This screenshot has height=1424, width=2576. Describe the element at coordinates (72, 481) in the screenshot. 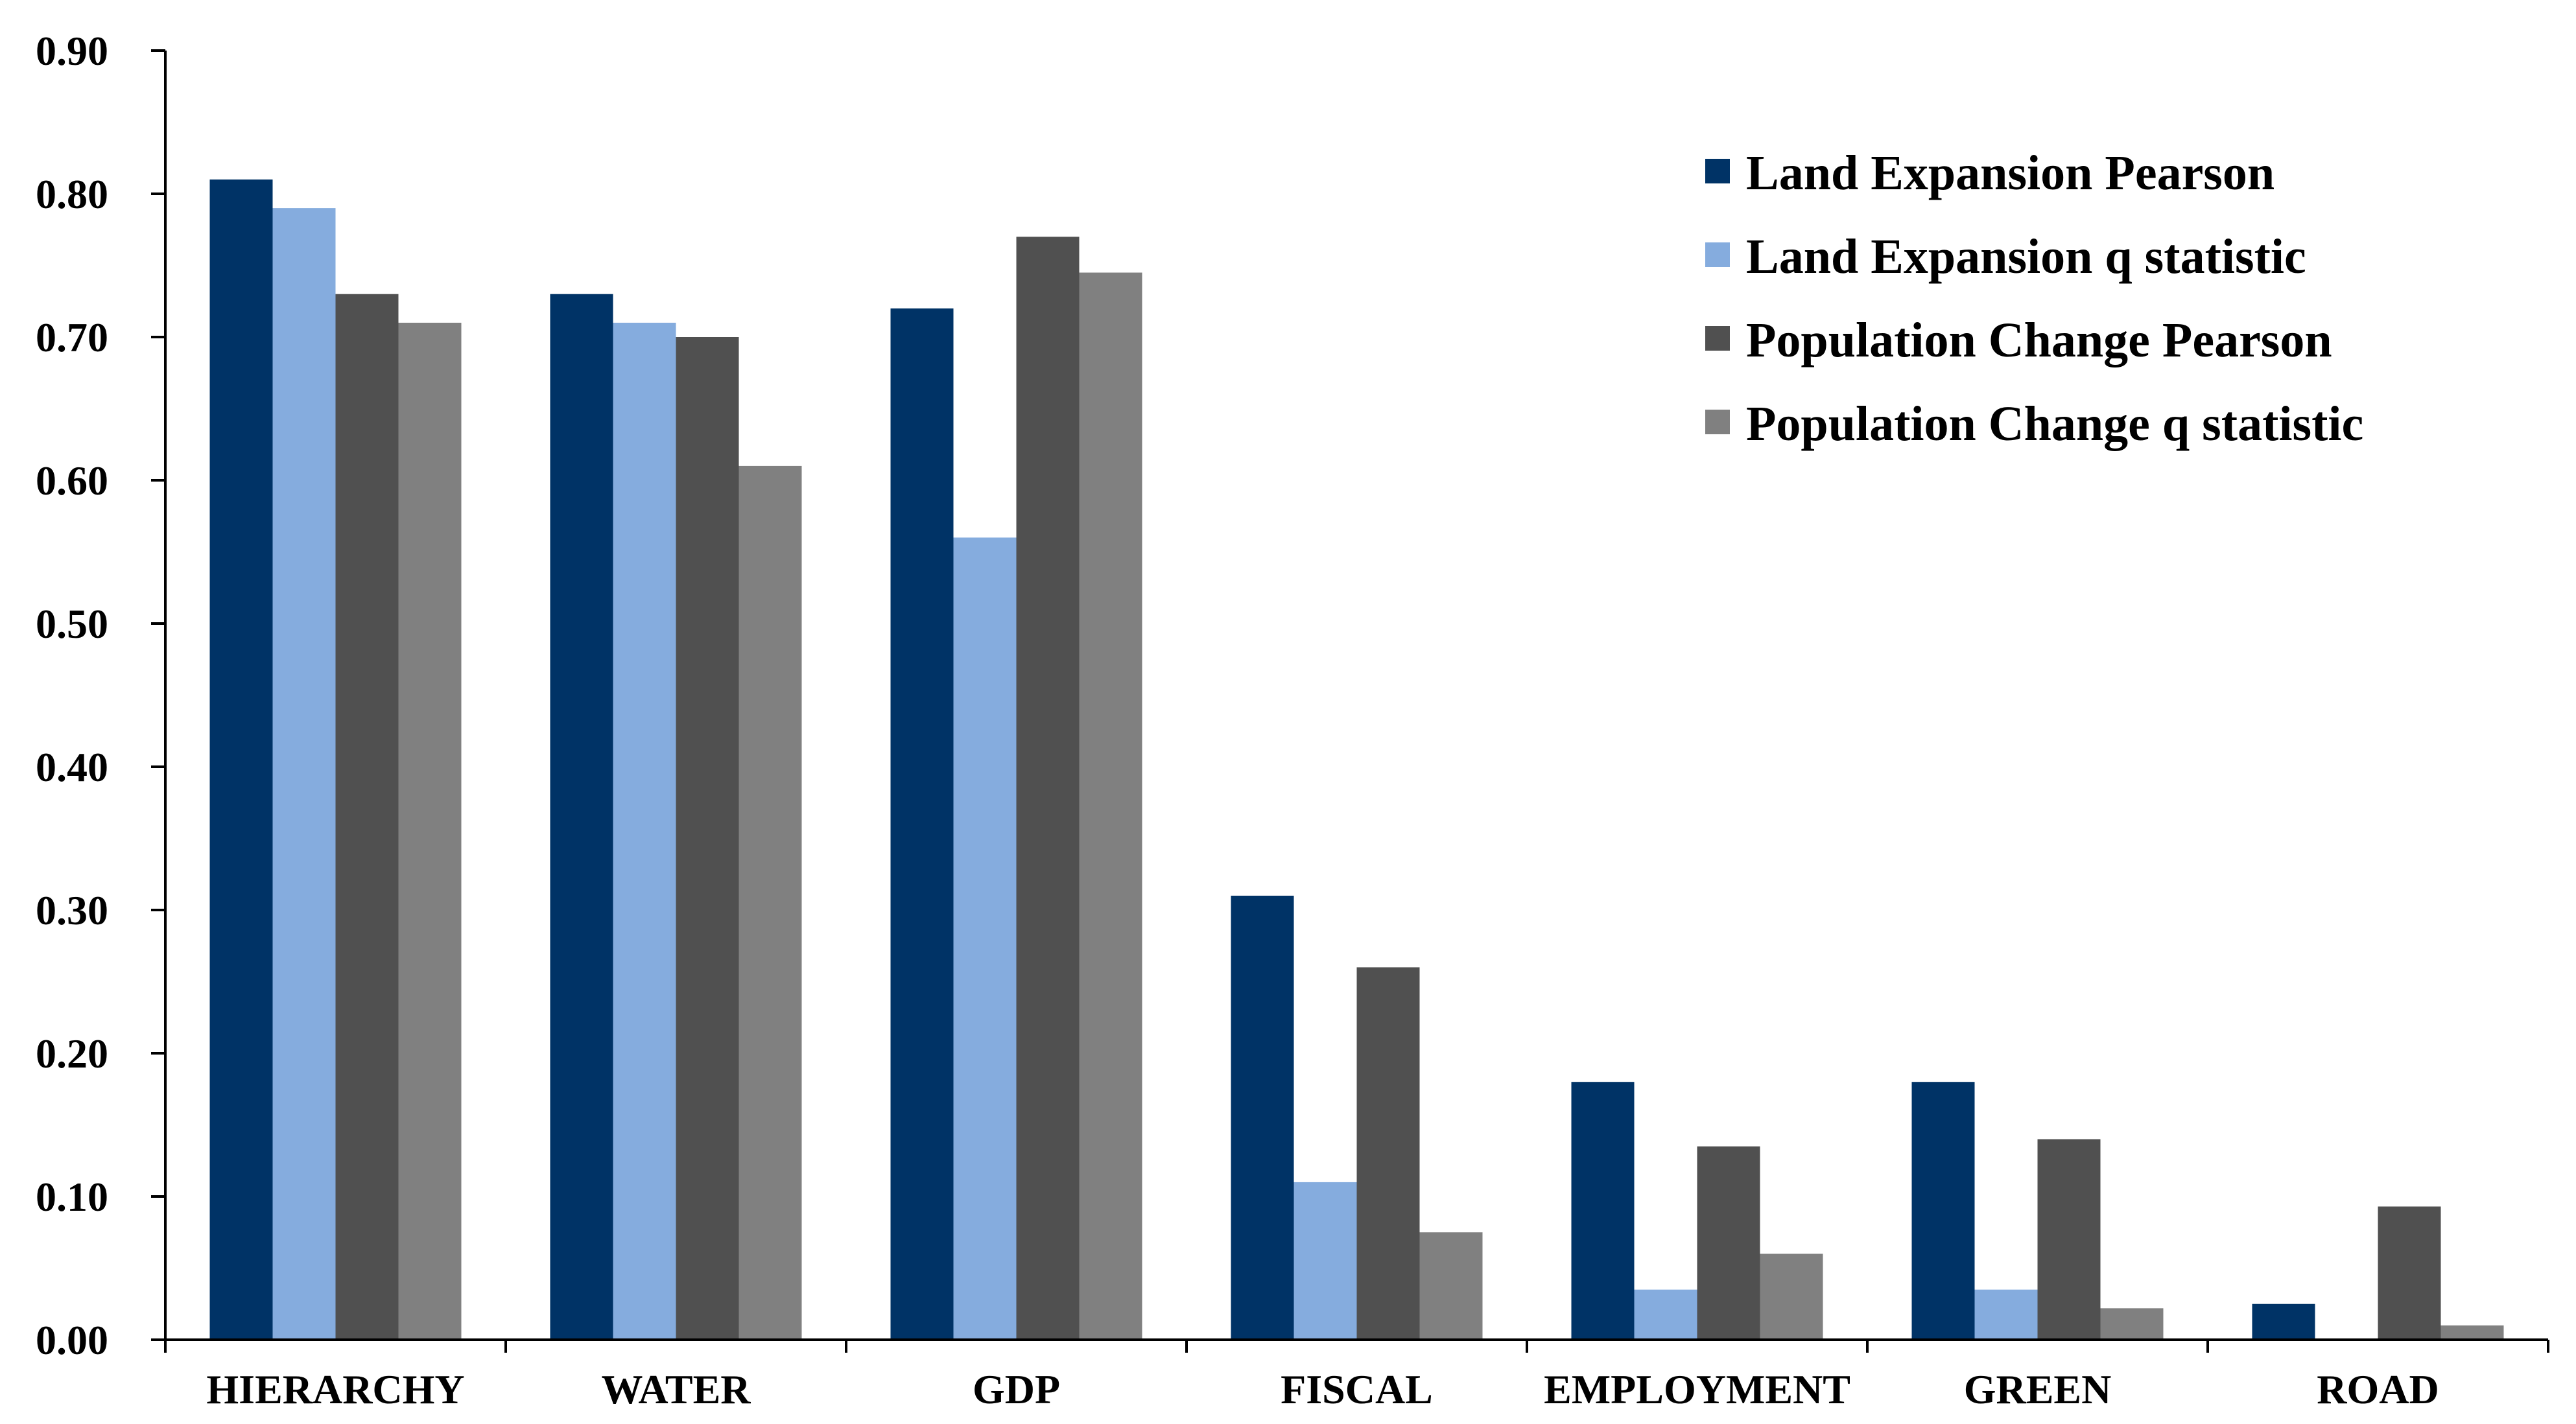

I see `y-tick-label: 0.60` at that location.